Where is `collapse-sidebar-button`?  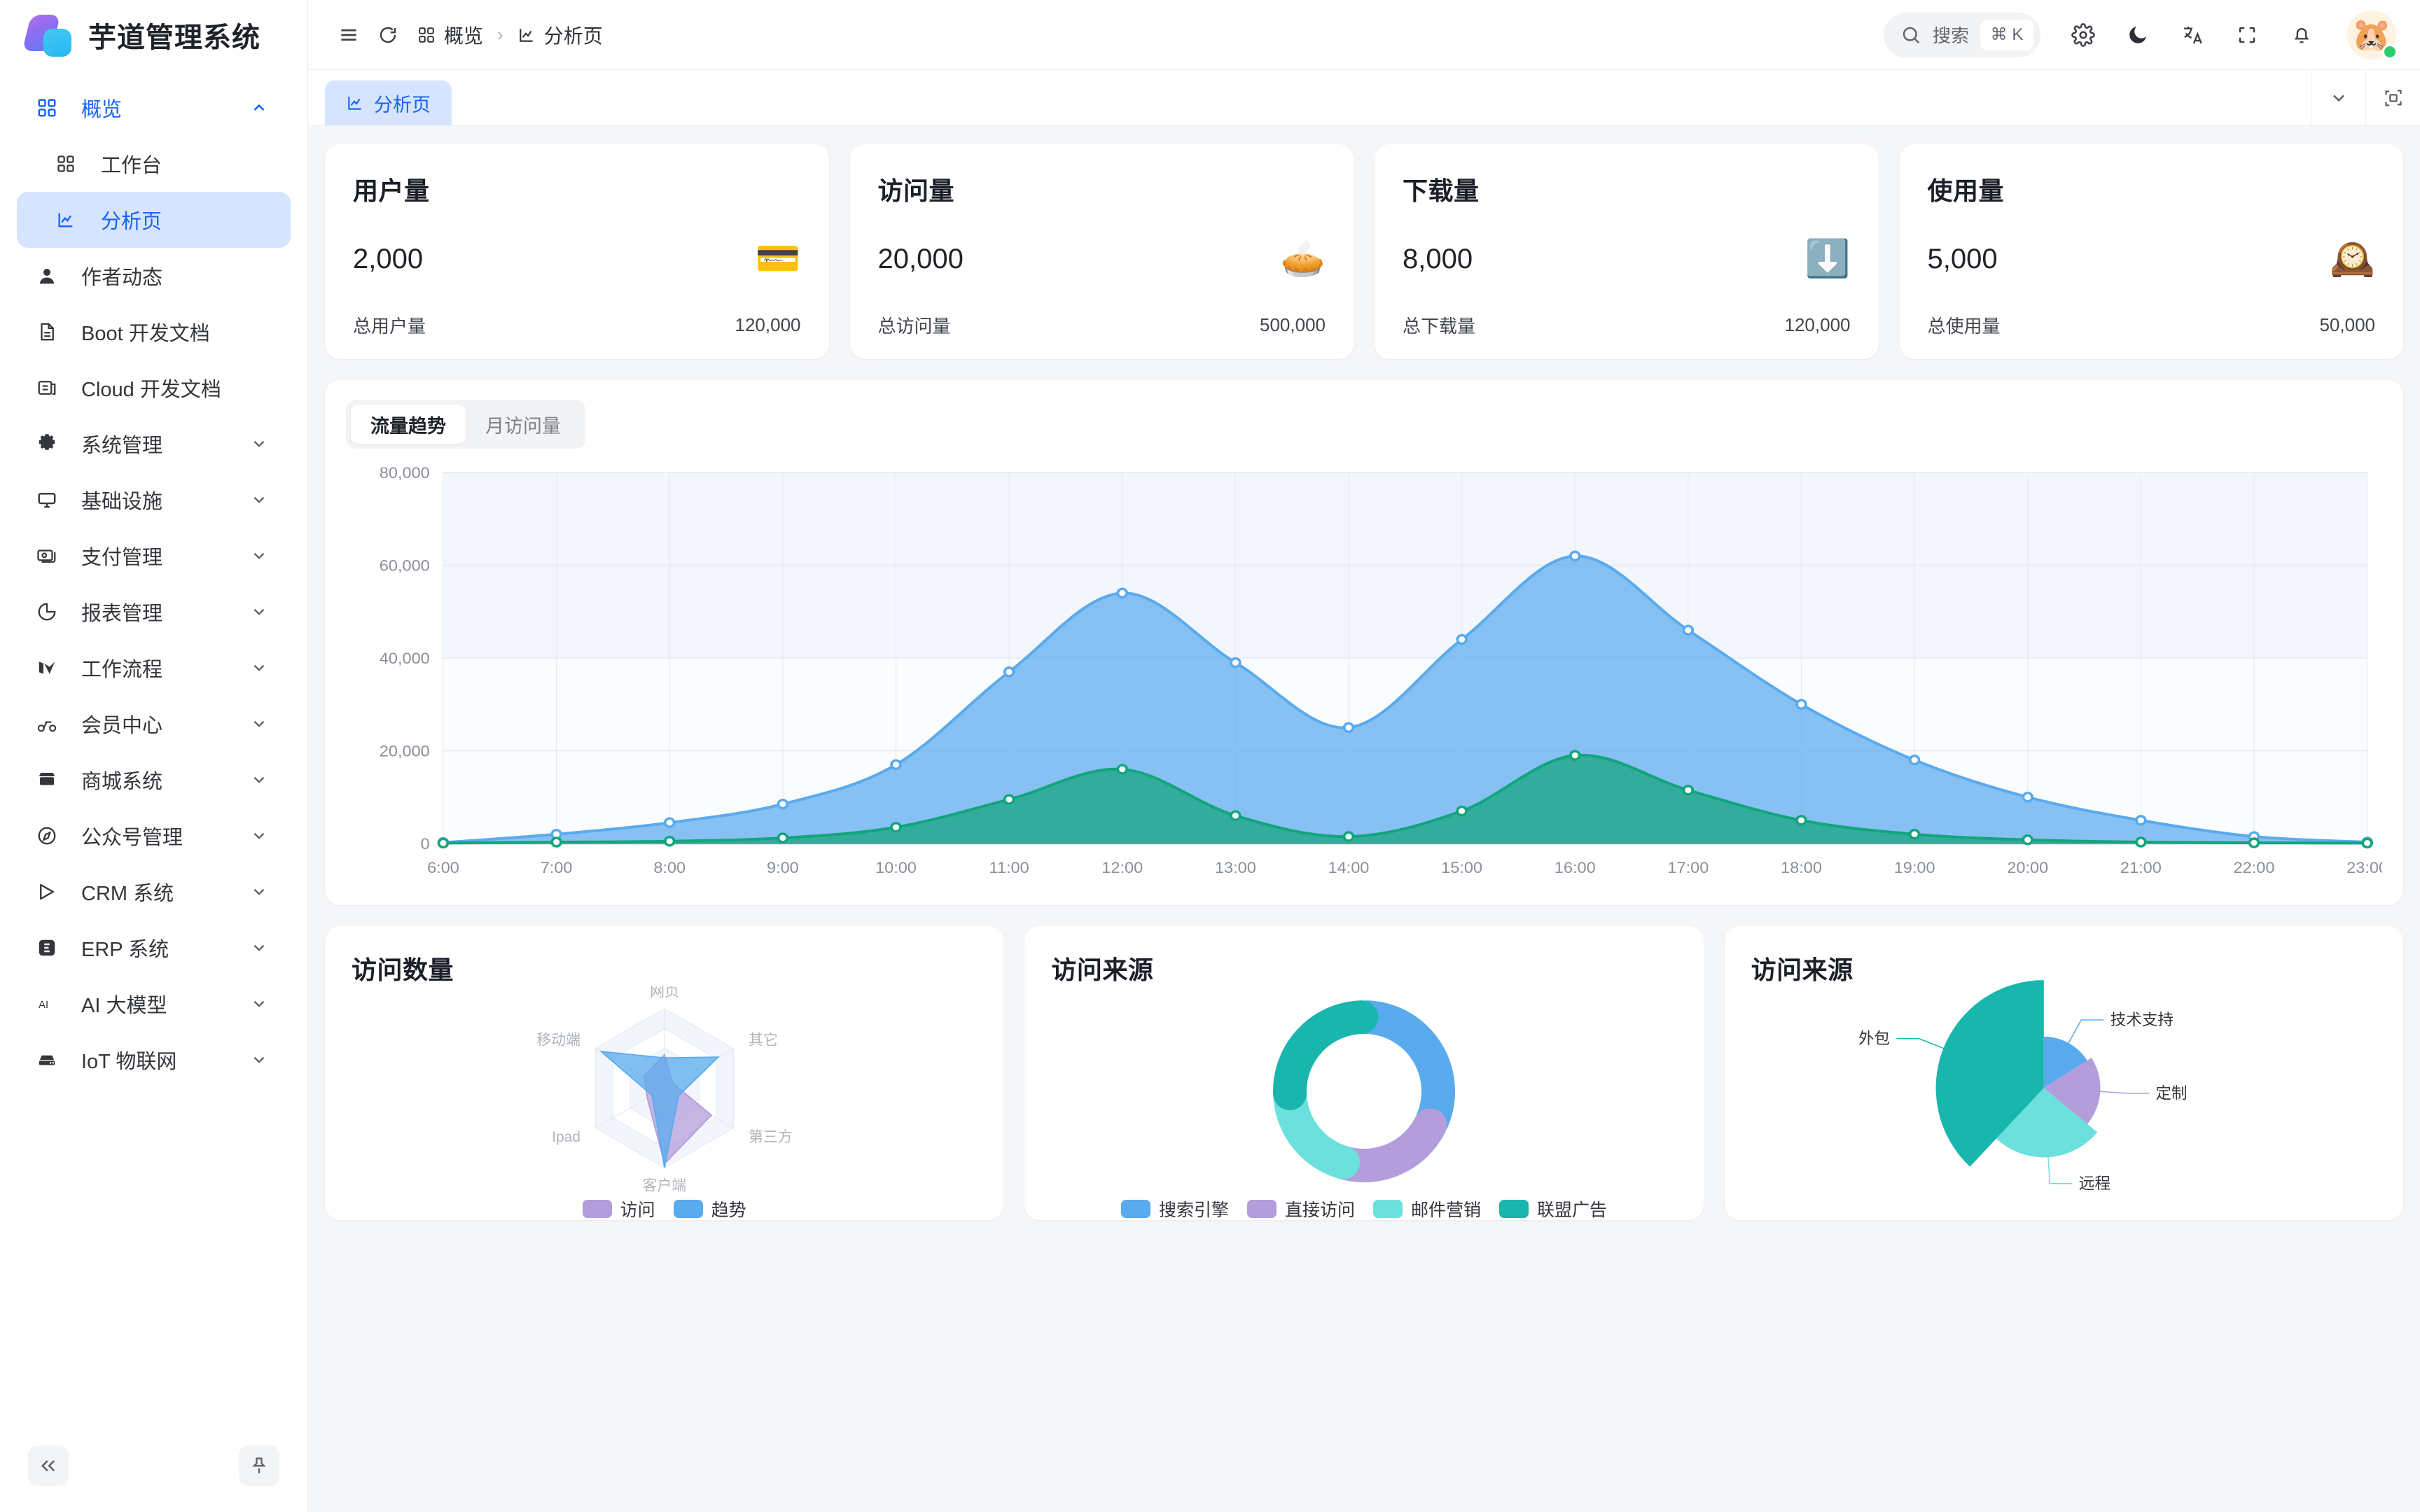 collapse-sidebar-button is located at coordinates (48, 1466).